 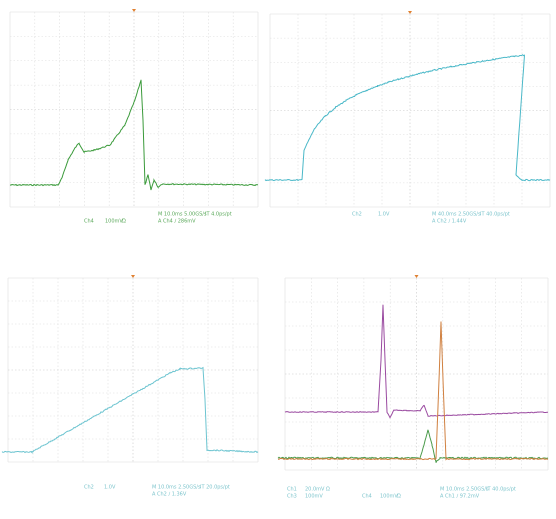 What do you see at coordinates (169, 495) in the screenshot?
I see `readout: A Ch2 ∕ 1.36V` at bounding box center [169, 495].